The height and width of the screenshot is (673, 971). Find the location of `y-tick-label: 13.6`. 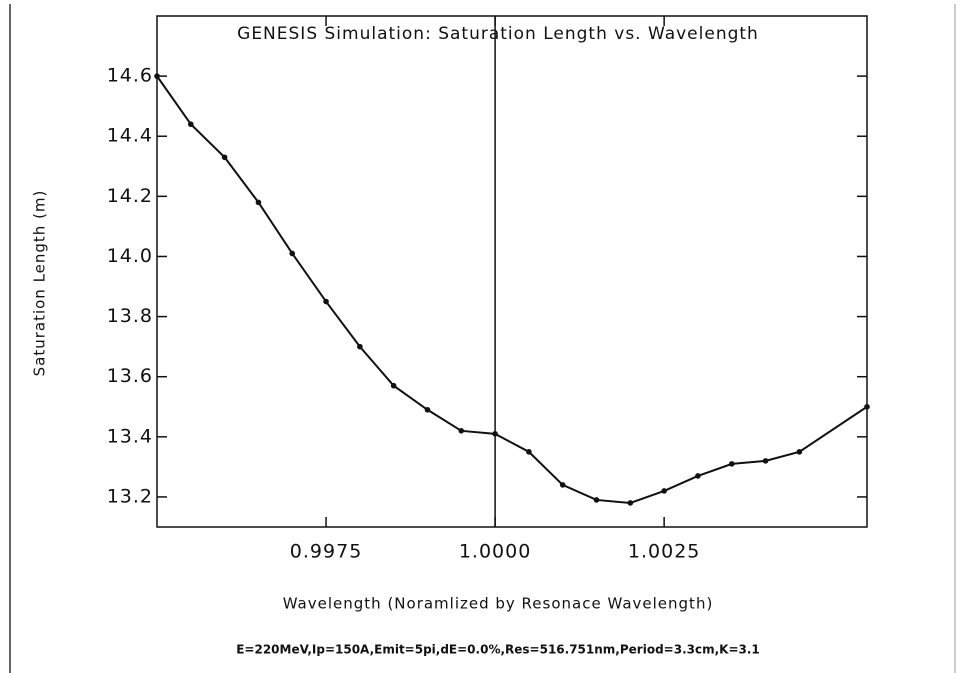

y-tick-label: 13.6 is located at coordinates (130, 376).